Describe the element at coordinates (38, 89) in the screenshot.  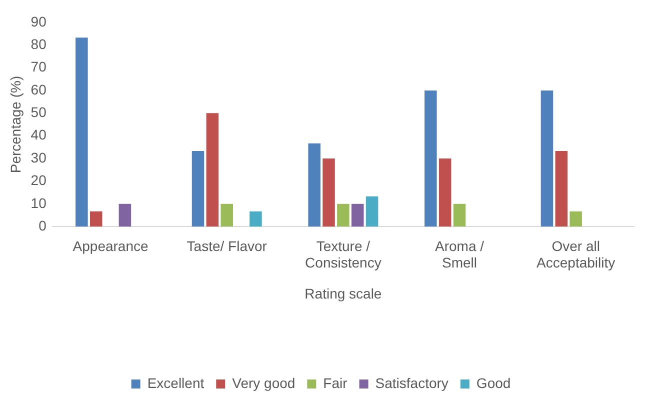
I see `y-tick-label: 60` at that location.